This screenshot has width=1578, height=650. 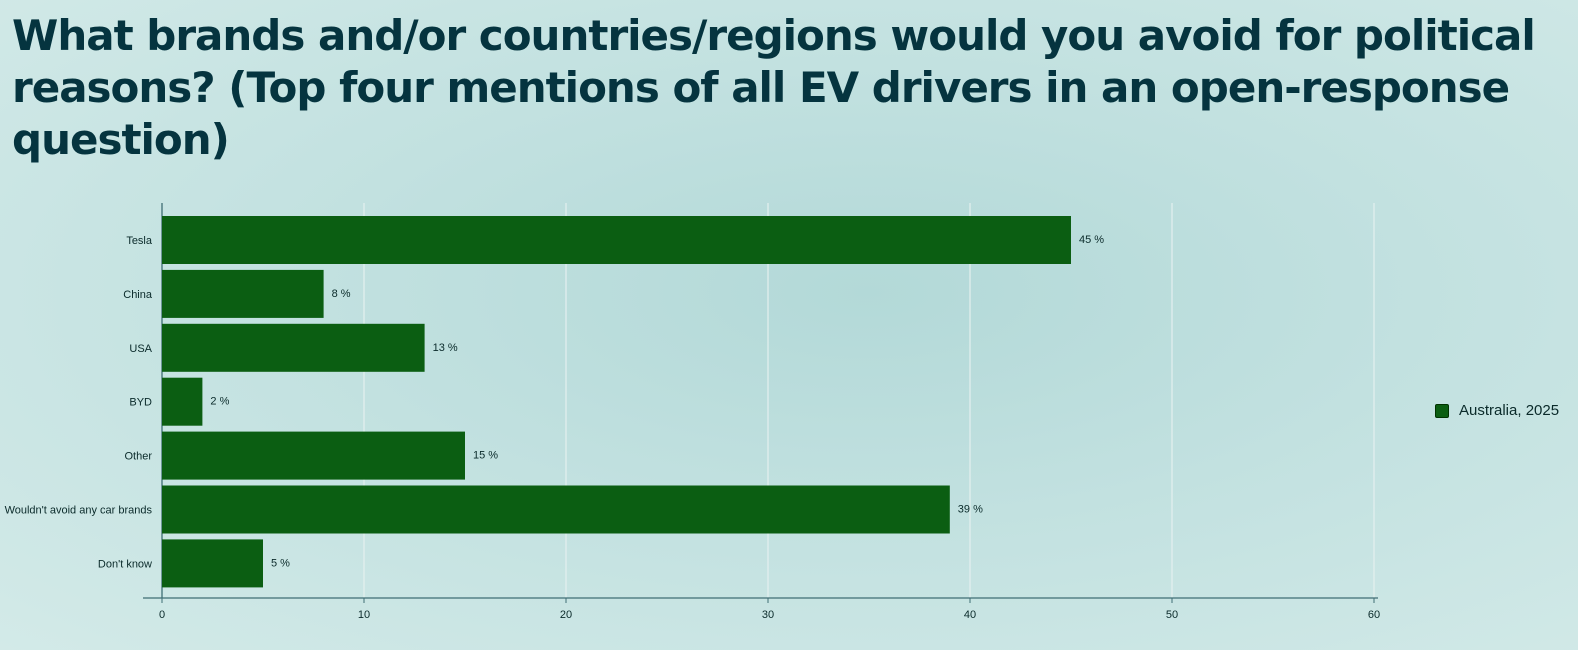 What do you see at coordinates (138, 457) in the screenshot?
I see `category-label: Other` at bounding box center [138, 457].